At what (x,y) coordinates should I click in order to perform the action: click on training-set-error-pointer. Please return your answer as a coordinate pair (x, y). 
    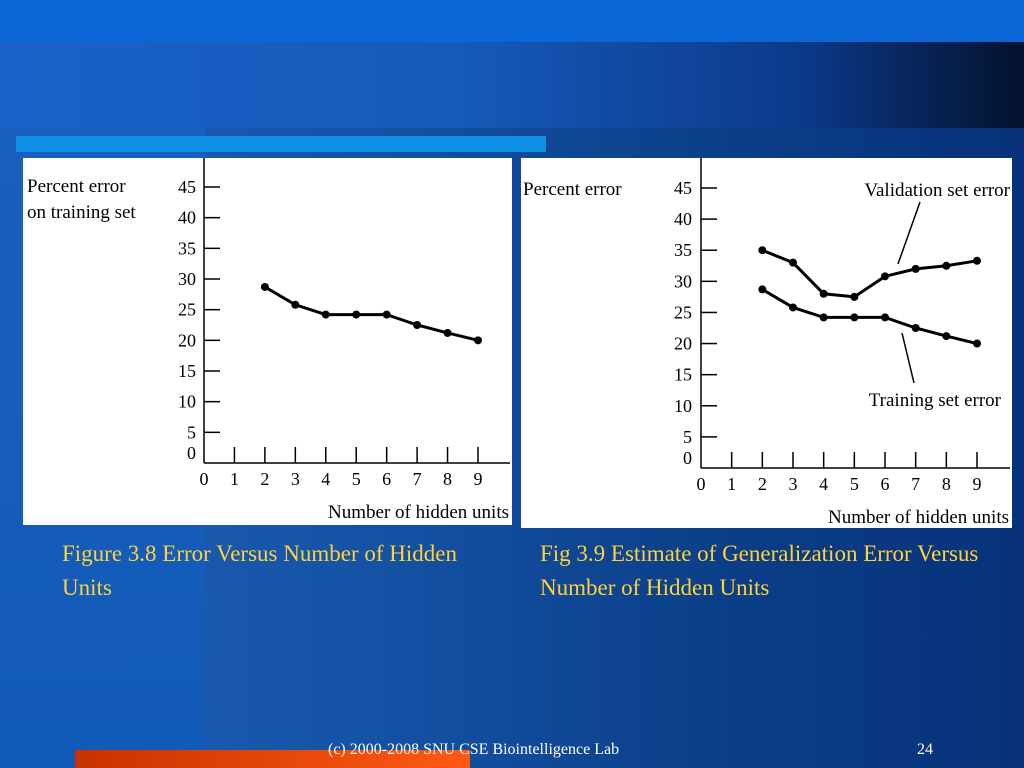
    Looking at the image, I should click on (908, 358).